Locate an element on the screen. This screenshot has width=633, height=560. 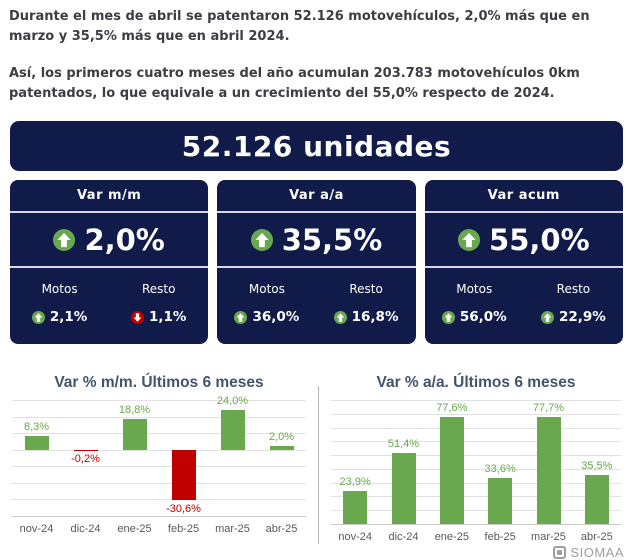
motos-column: Motos 2,1% is located at coordinates (59, 306).